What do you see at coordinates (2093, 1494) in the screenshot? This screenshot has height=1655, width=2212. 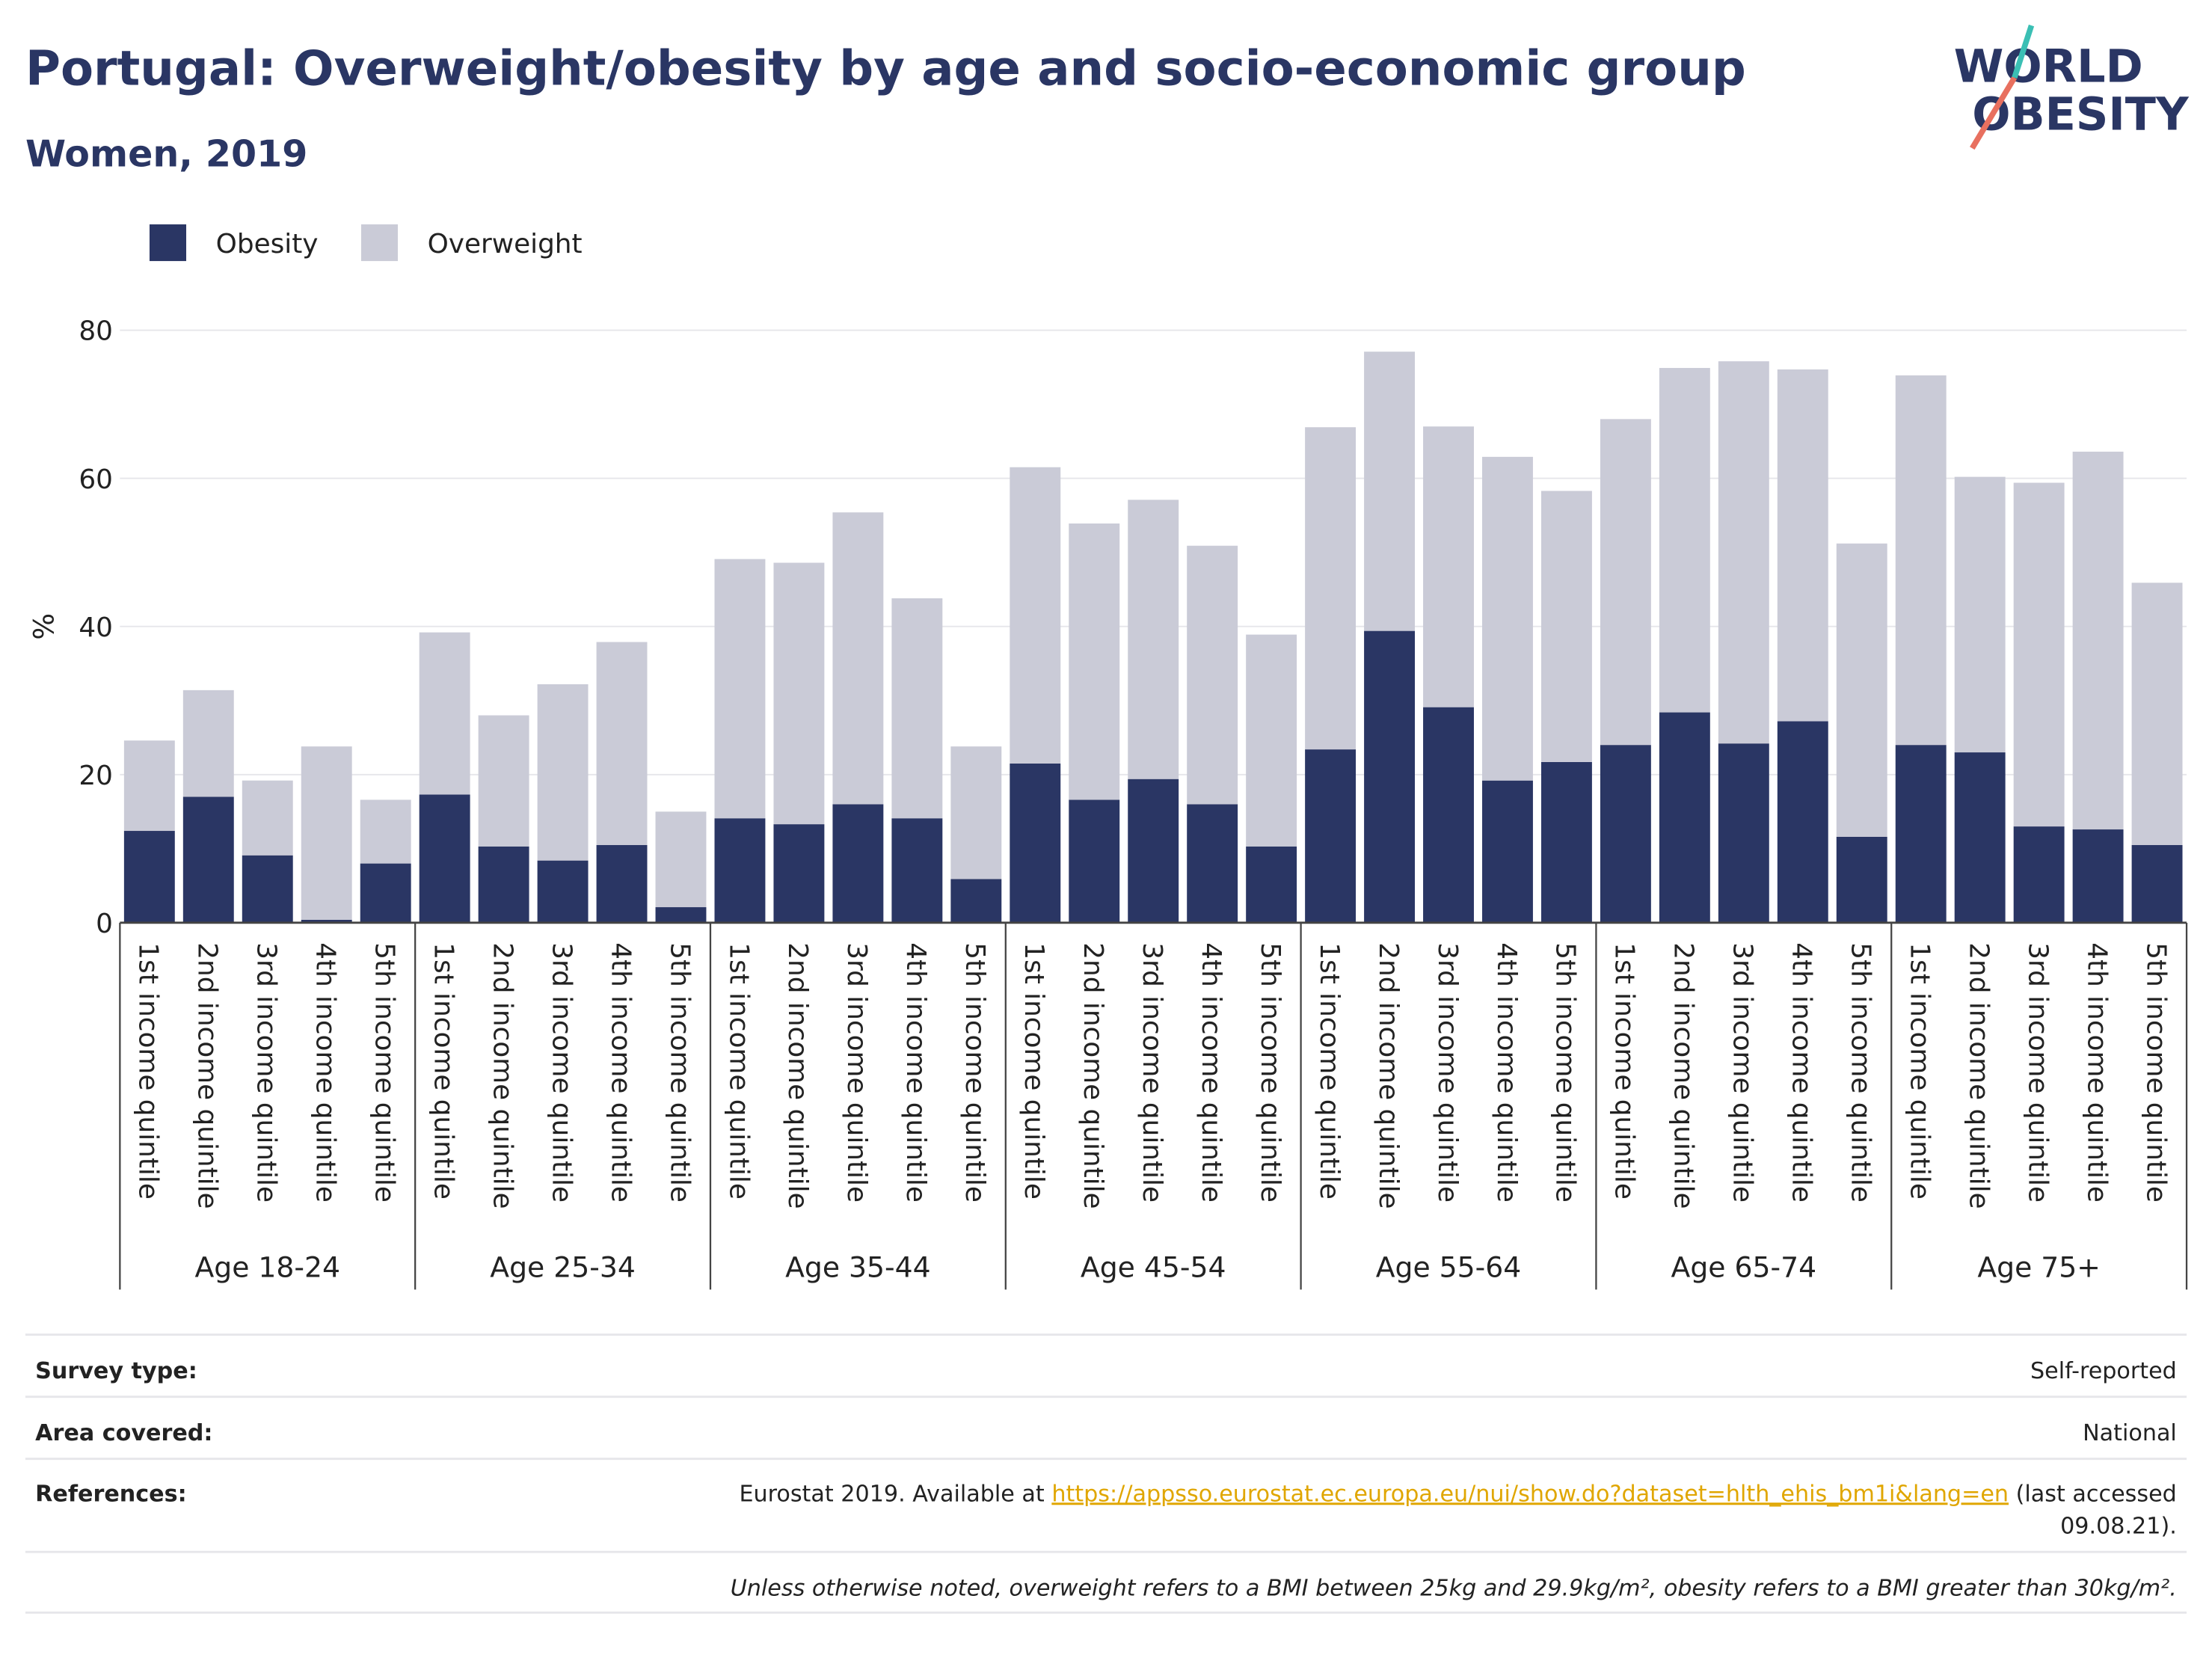 I see `reference-suffix: (last accessed` at bounding box center [2093, 1494].